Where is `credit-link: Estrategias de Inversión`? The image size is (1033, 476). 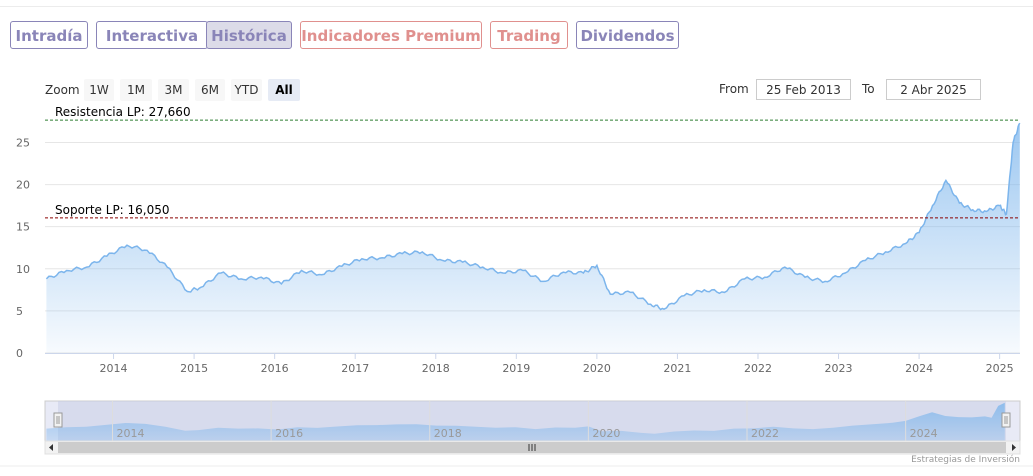
credit-link: Estrategias de Inversión is located at coordinates (965, 460).